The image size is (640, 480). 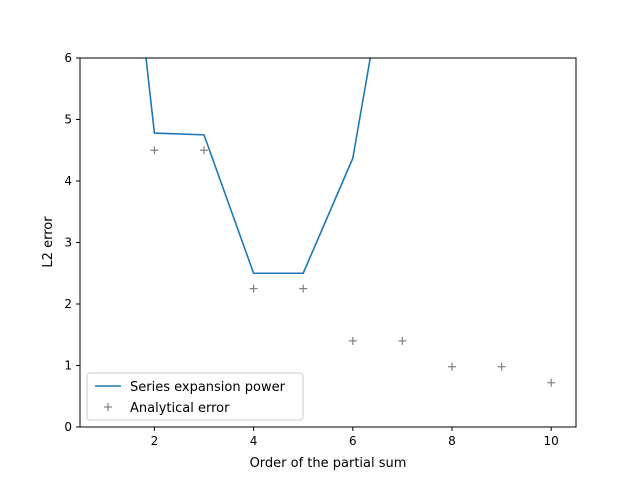 What do you see at coordinates (180, 408) in the screenshot?
I see `legend-label: Analytical error` at bounding box center [180, 408].